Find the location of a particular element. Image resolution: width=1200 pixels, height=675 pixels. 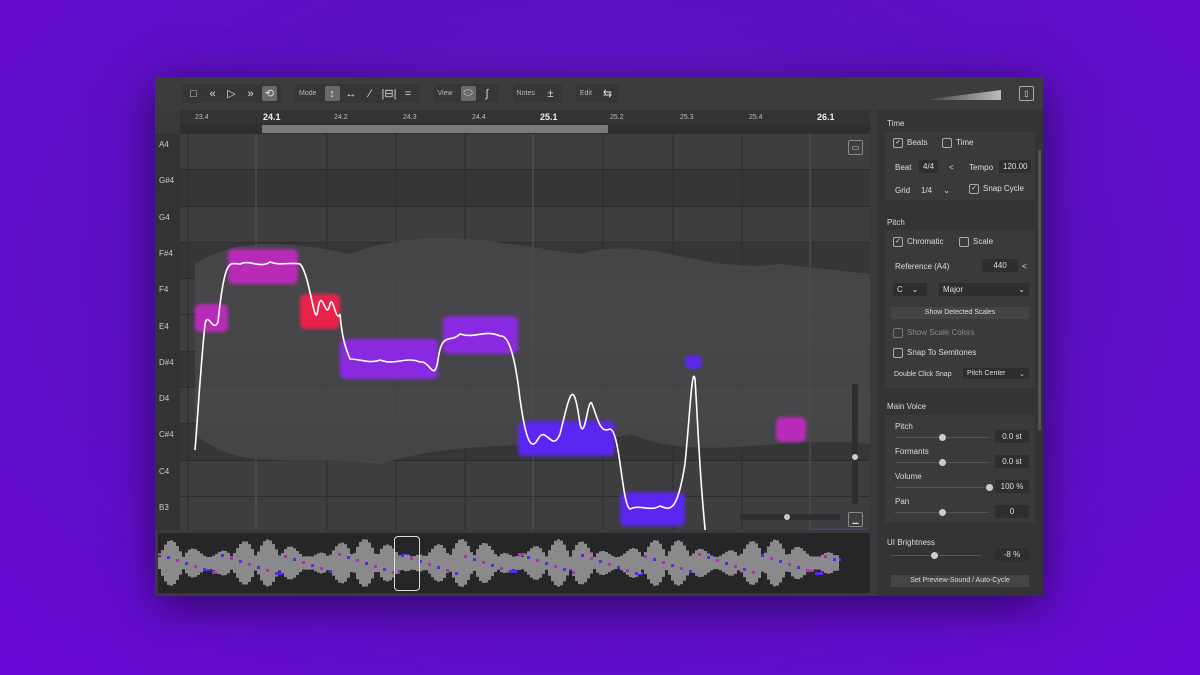

vertical-zoom-slider is located at coordinates (855, 444).